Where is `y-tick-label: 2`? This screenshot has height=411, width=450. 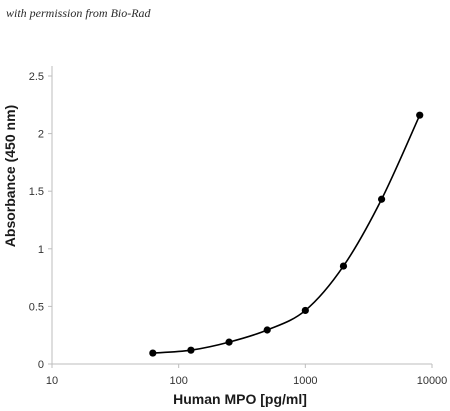
y-tick-label: 2 is located at coordinates (41, 135).